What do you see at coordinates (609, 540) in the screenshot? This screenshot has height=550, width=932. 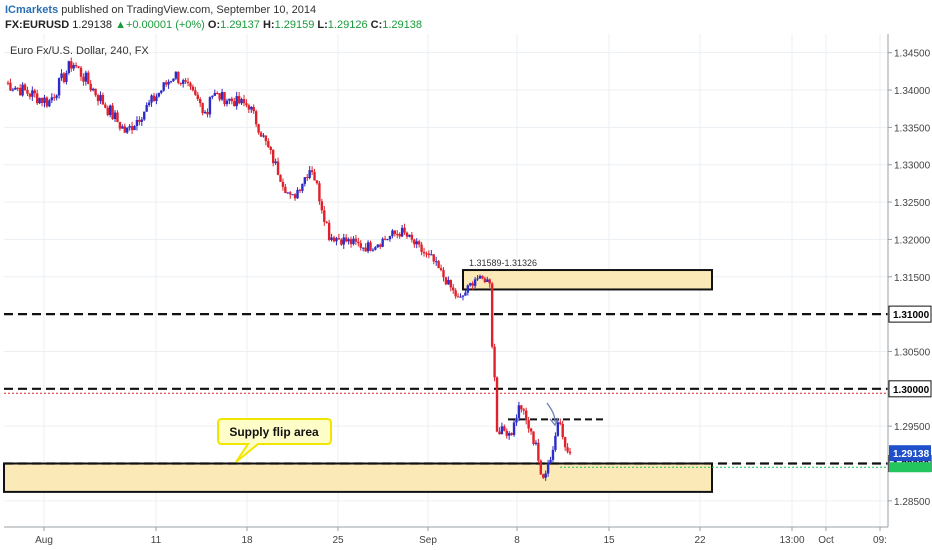 I see `time-tick-label: 15` at bounding box center [609, 540].